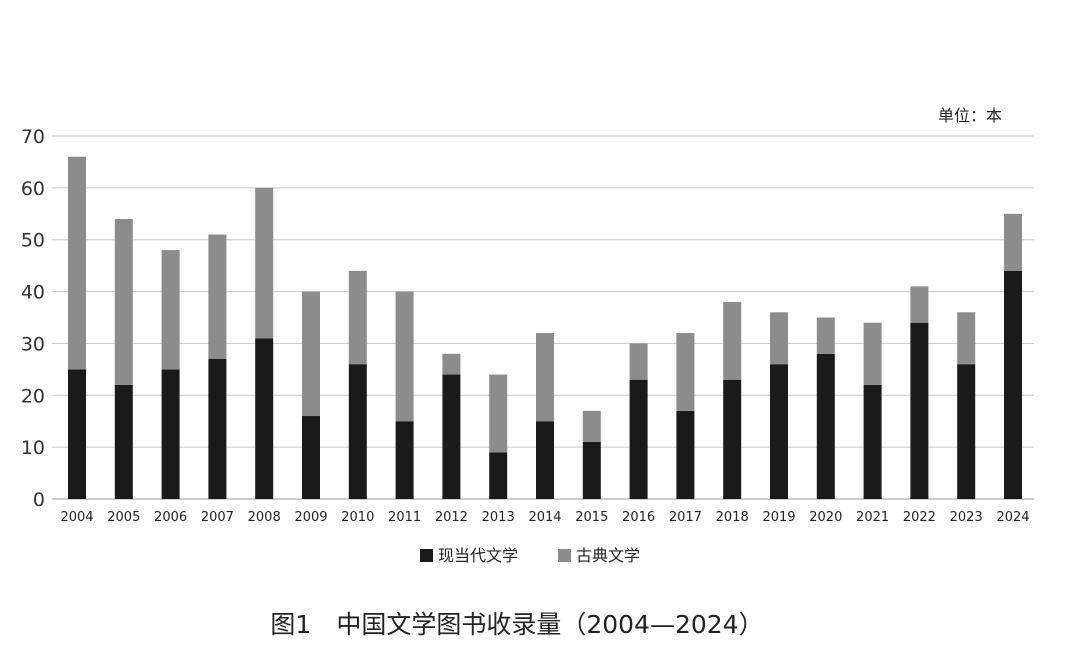 This screenshot has height=671, width=1066. I want to click on y-tick-label-50: 50, so click(33, 241).